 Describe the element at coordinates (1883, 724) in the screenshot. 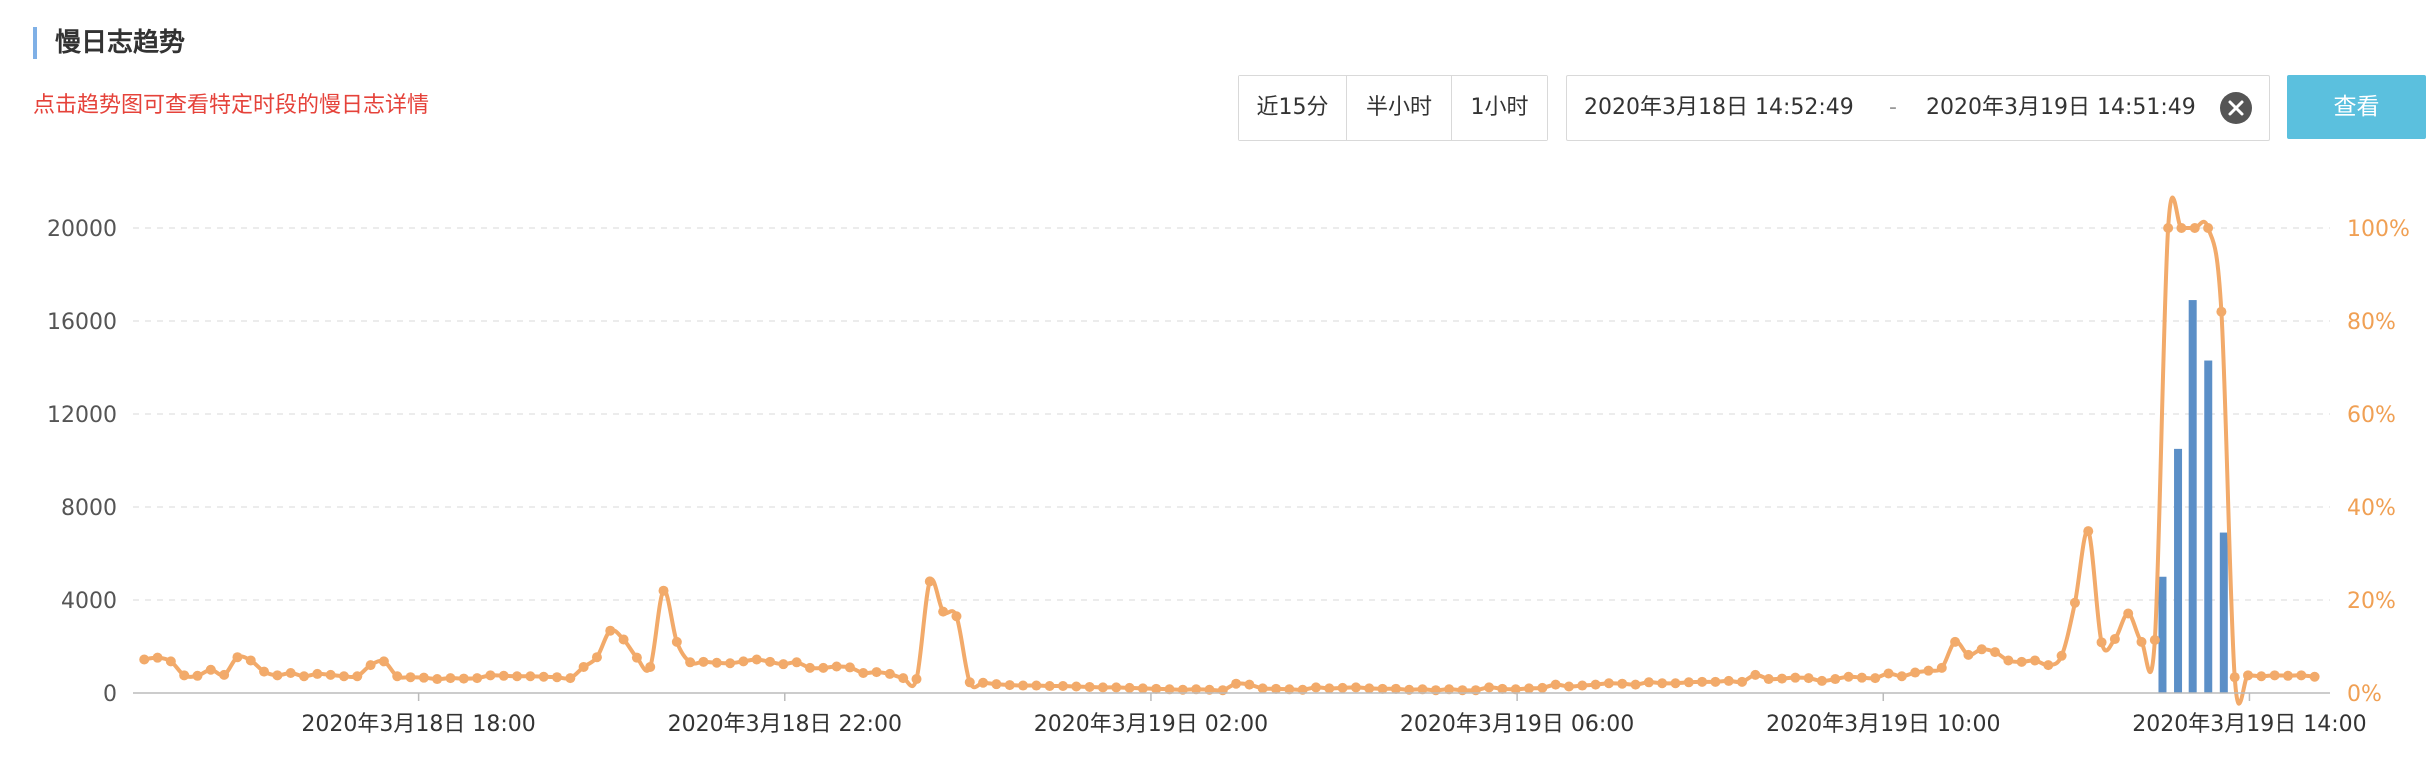

I see `x-tick-label: 2020年3月19日 10:00` at that location.